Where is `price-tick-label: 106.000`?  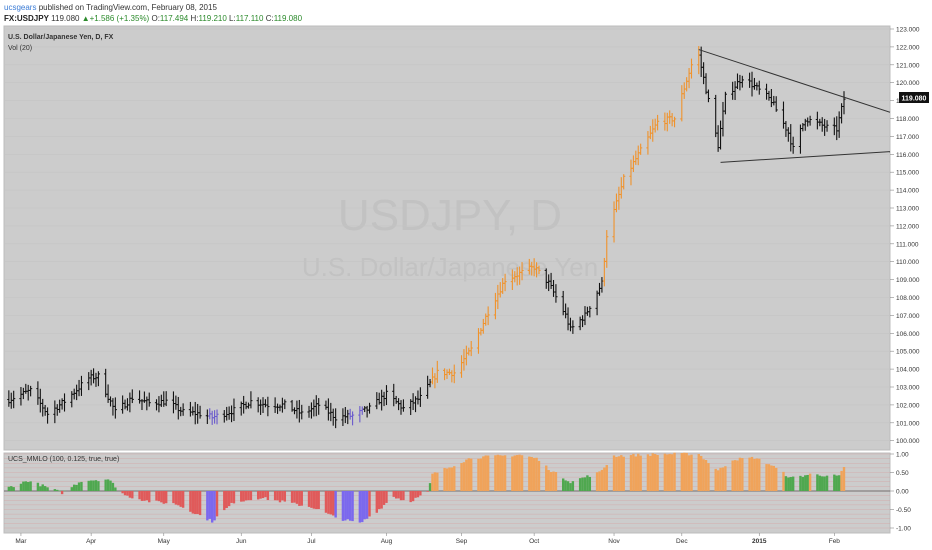
price-tick-label: 106.000 is located at coordinates (908, 334).